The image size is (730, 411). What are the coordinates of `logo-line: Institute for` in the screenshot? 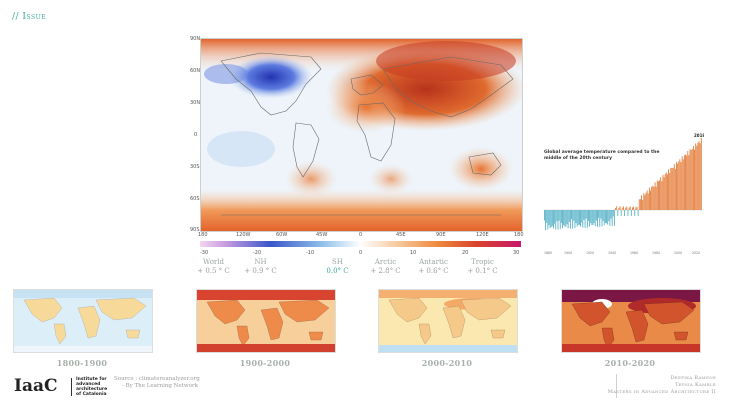 It's located at (91, 379).